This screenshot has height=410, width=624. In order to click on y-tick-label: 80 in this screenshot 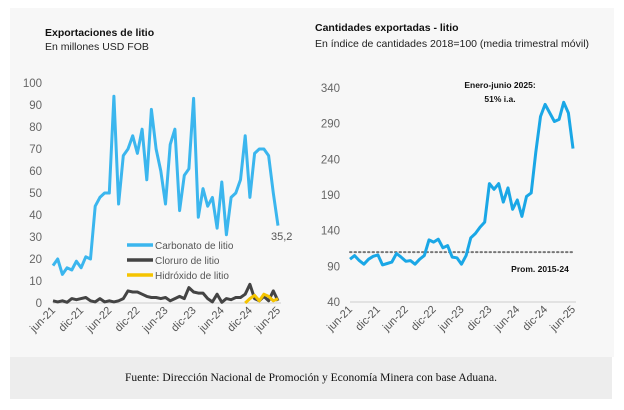, I will do `click(35, 128)`.